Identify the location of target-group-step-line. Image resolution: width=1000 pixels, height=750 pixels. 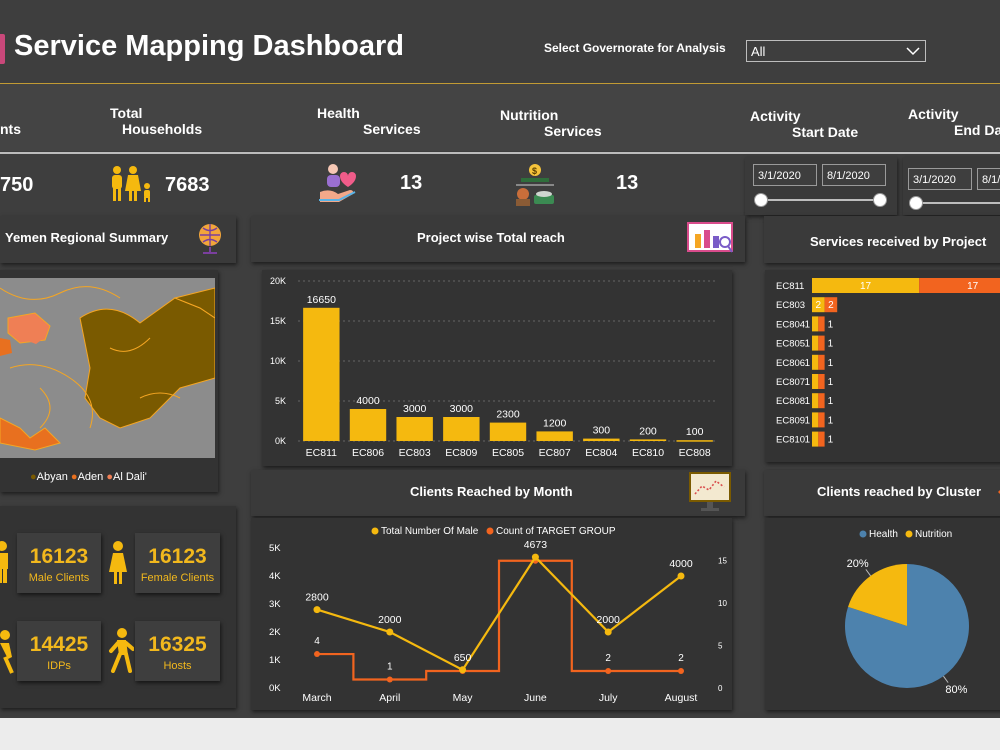
(499, 620).